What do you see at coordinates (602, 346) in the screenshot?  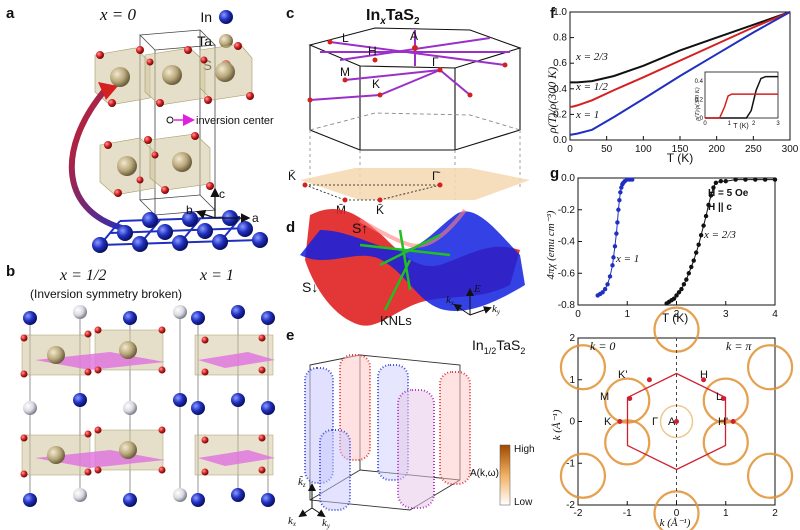 I see `kz0-label: k = 0` at bounding box center [602, 346].